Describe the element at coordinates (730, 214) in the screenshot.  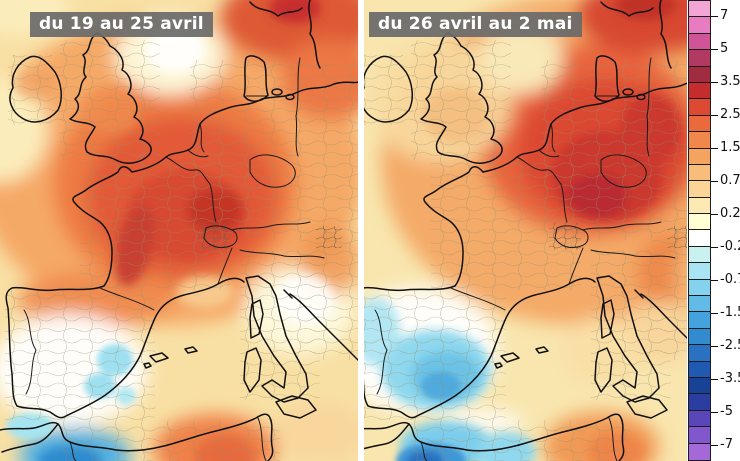
I see `colorbar-tick-label: 0.25` at that location.